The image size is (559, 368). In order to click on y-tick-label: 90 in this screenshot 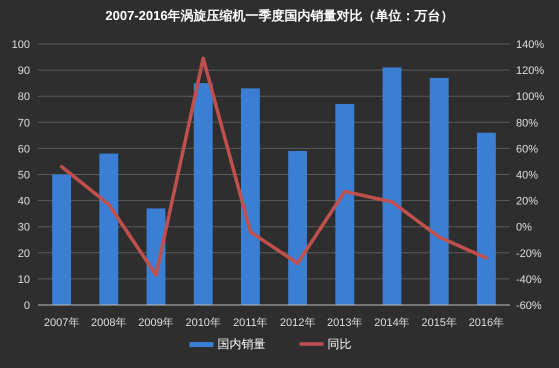, I will do `click(24, 71)`.